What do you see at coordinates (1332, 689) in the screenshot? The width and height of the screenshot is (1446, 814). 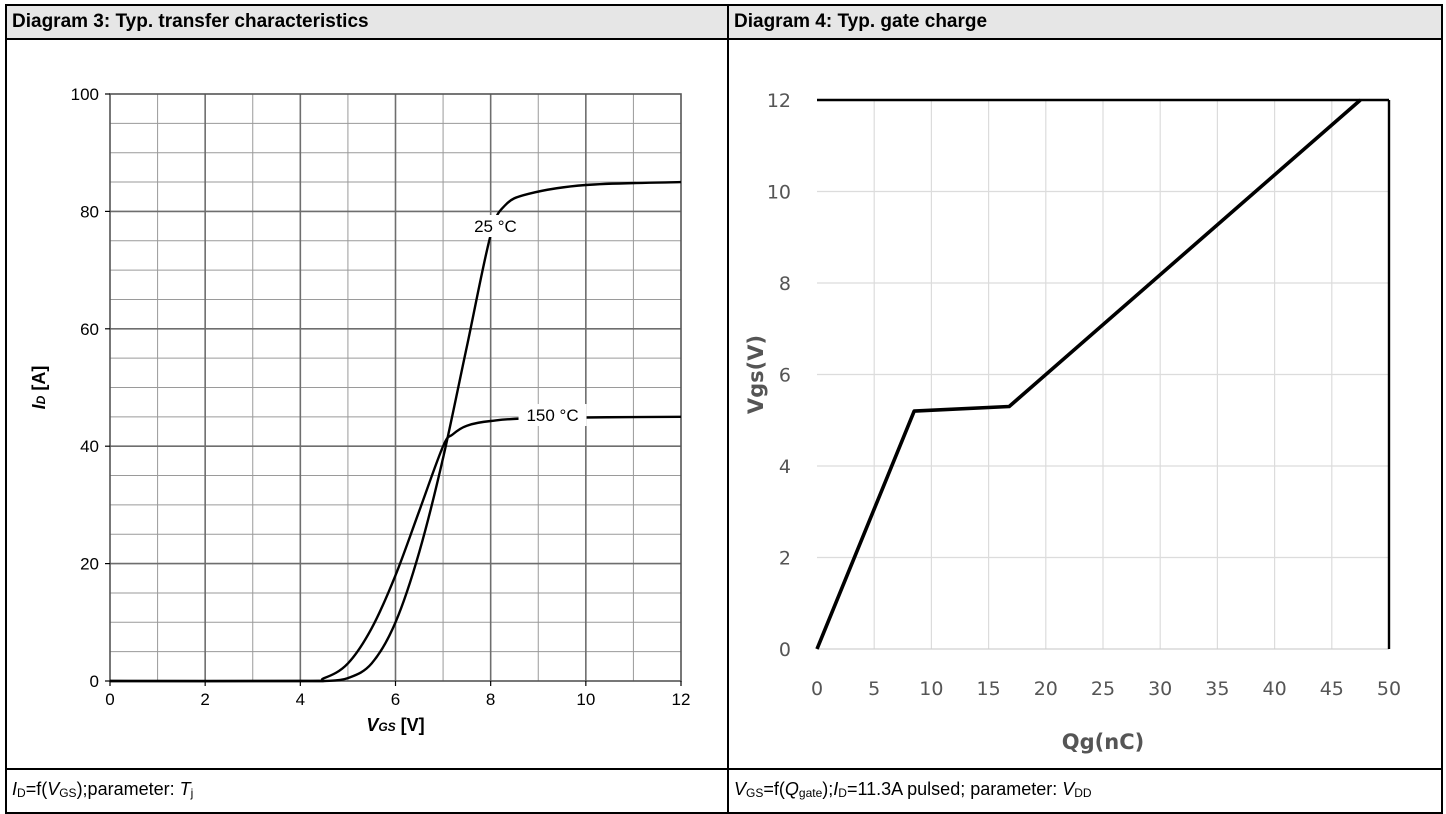 I see `x-tick-label: 45` at bounding box center [1332, 689].